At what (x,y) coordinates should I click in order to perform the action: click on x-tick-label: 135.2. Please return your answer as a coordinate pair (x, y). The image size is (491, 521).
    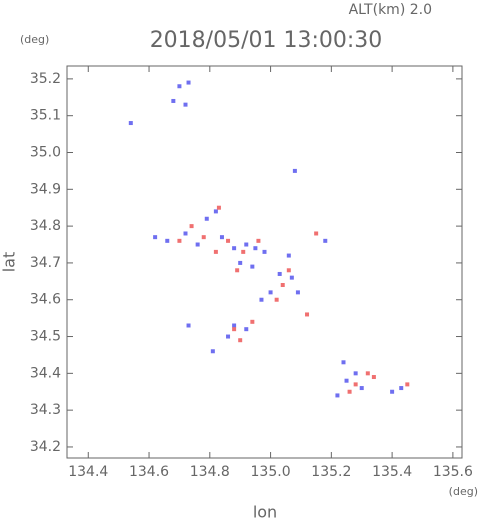
    Looking at the image, I should click on (331, 472).